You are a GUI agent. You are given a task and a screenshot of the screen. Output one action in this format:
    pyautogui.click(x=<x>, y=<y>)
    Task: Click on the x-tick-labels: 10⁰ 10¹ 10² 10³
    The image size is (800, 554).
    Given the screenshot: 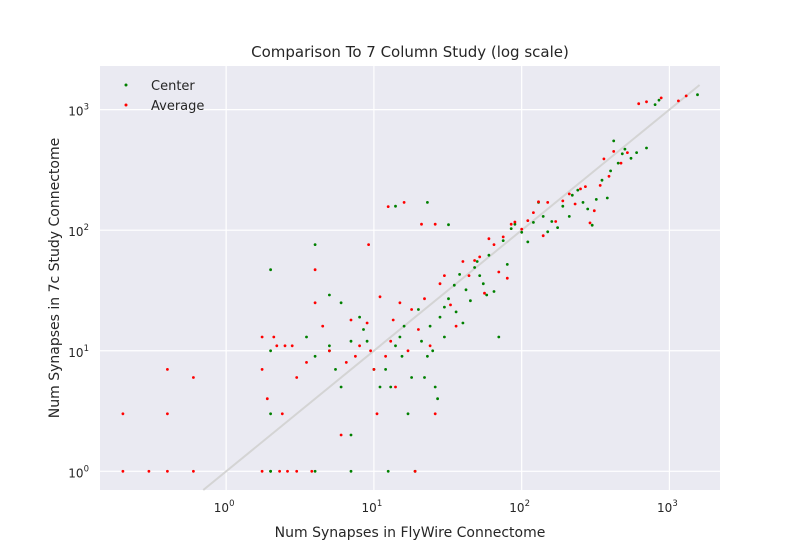 What is the action you would take?
    pyautogui.click(x=446, y=507)
    